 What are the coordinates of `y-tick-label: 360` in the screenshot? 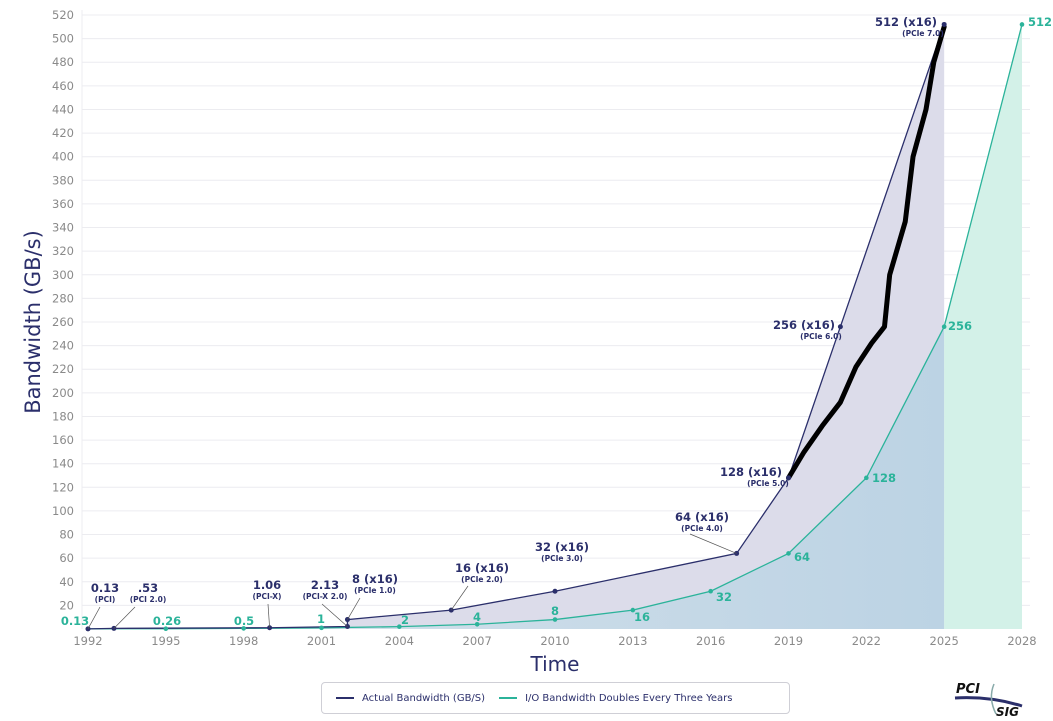 It's located at (63, 204).